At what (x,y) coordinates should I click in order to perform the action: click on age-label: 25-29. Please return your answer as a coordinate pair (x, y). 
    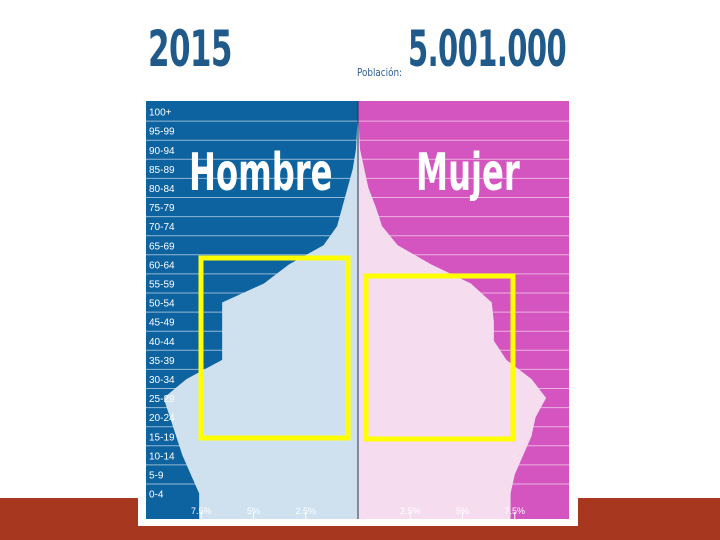
    Looking at the image, I should click on (162, 399).